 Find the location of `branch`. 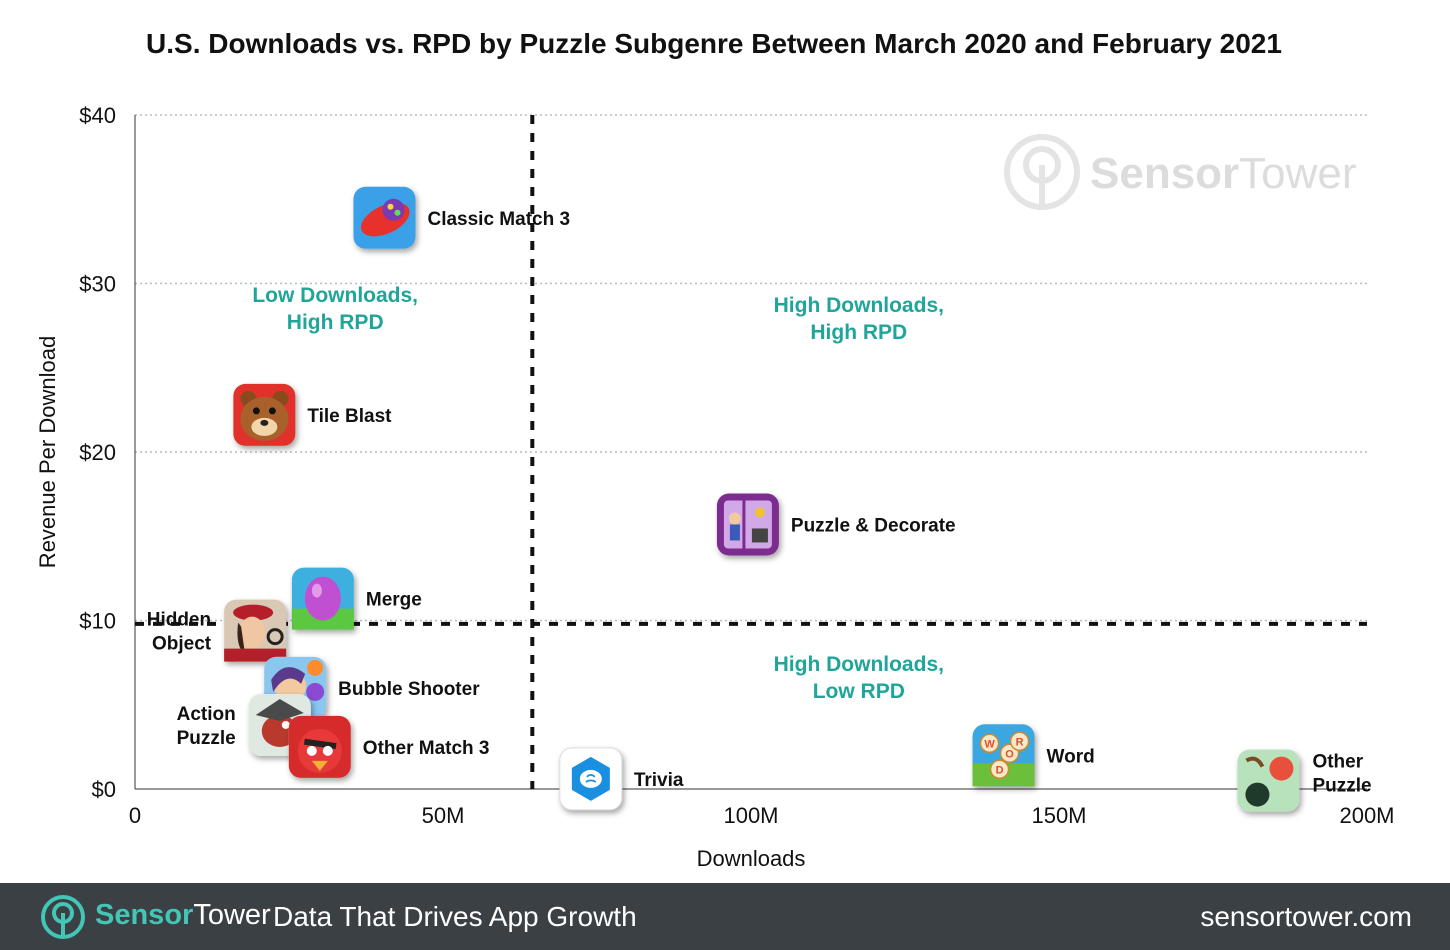

branch is located at coordinates (1255, 762).